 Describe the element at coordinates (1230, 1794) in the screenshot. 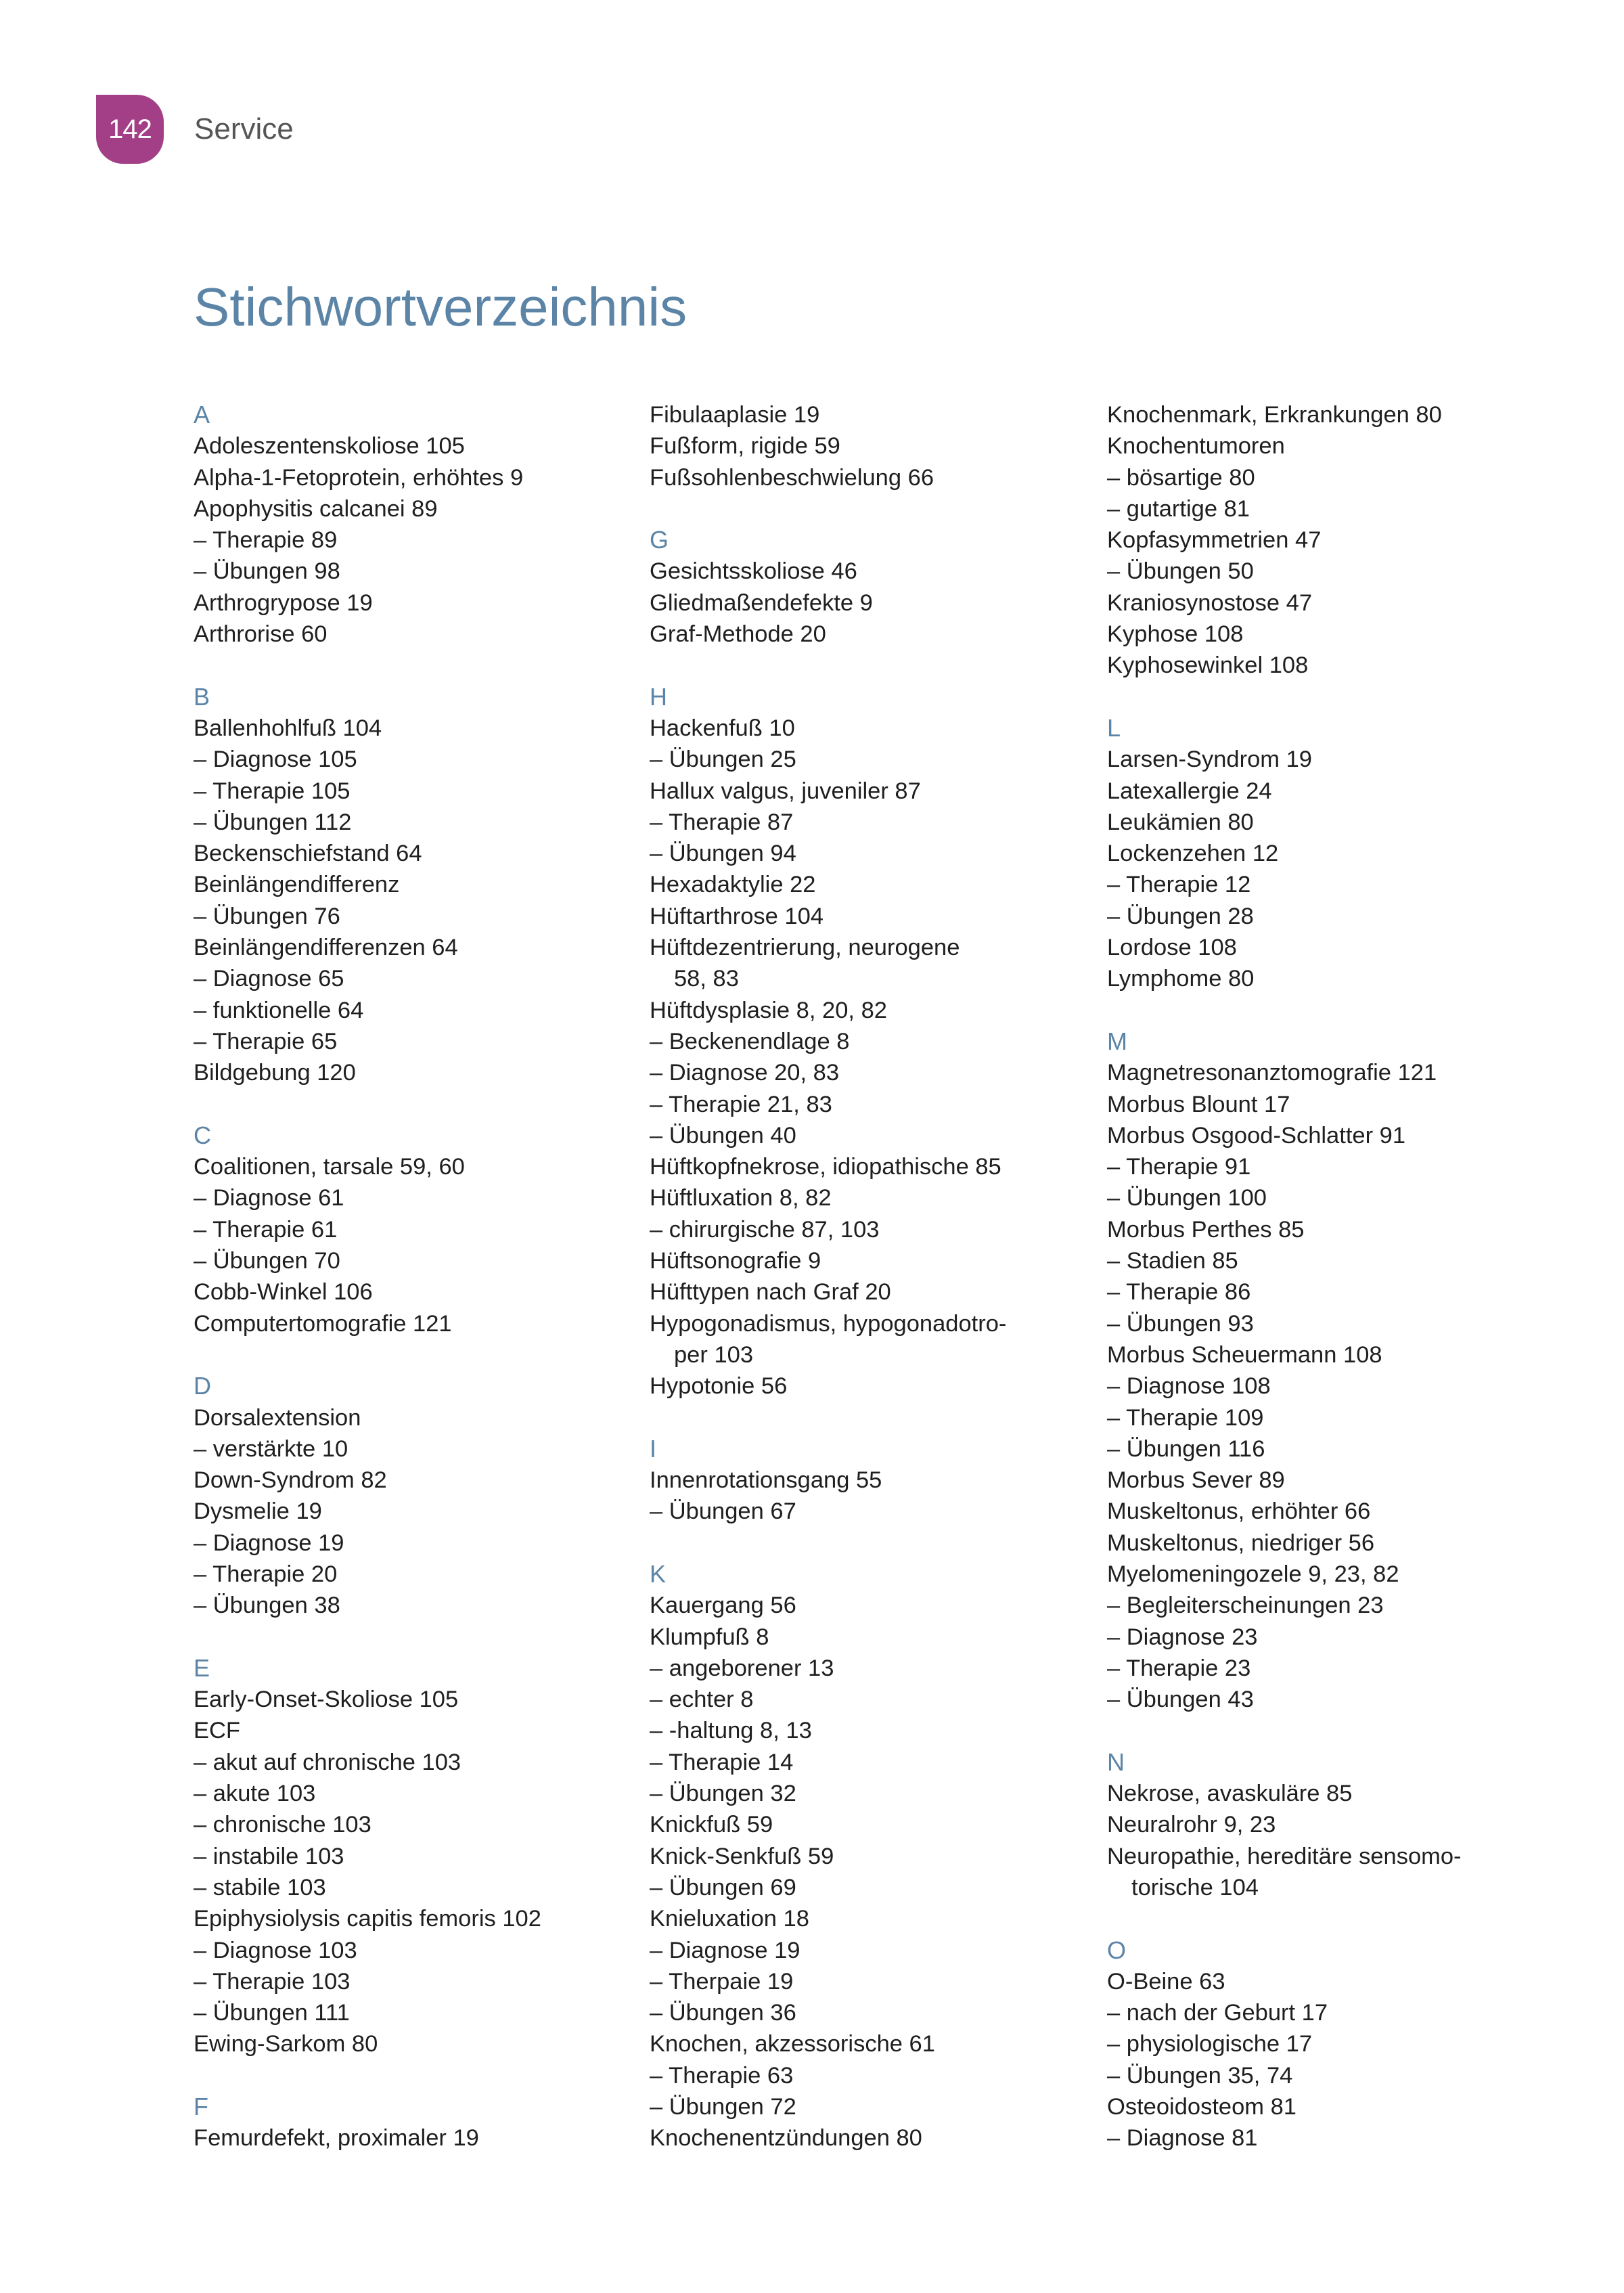

I see `index-entry: Nekrose, avaskuläre 85` at that location.